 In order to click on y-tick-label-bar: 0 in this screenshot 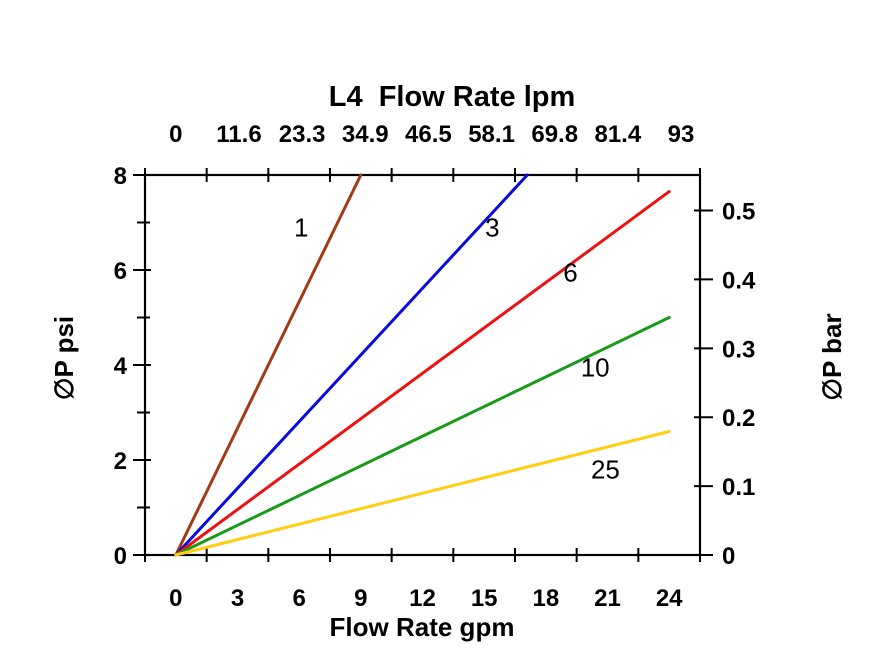, I will do `click(728, 556)`.